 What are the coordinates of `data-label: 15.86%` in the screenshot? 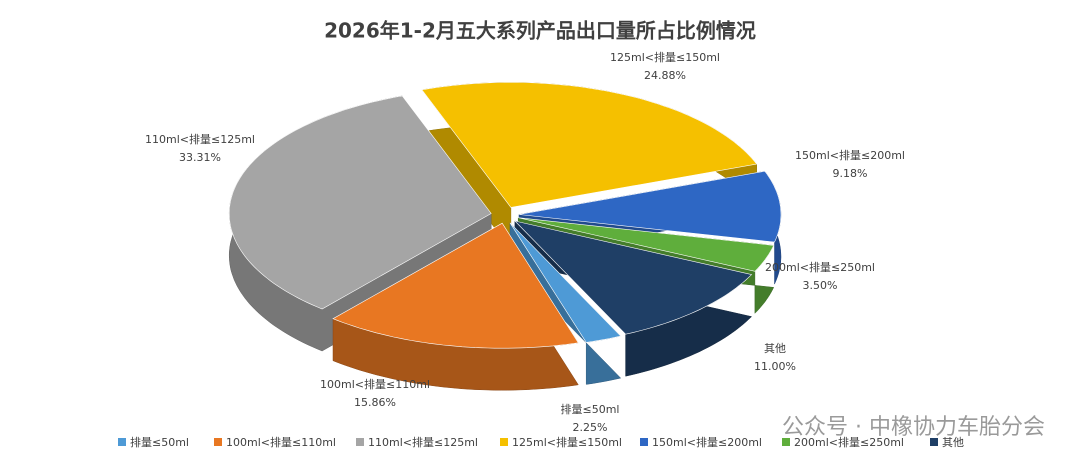 It's located at (375, 402).